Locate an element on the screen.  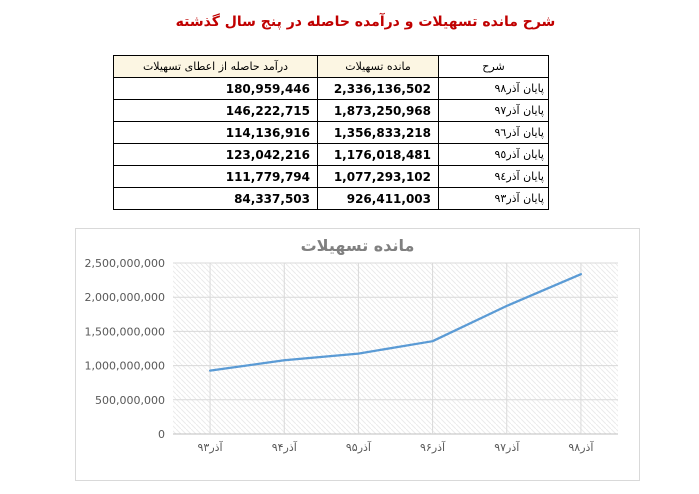
cell-daramad: 111,779,794 is located at coordinates (215, 176).